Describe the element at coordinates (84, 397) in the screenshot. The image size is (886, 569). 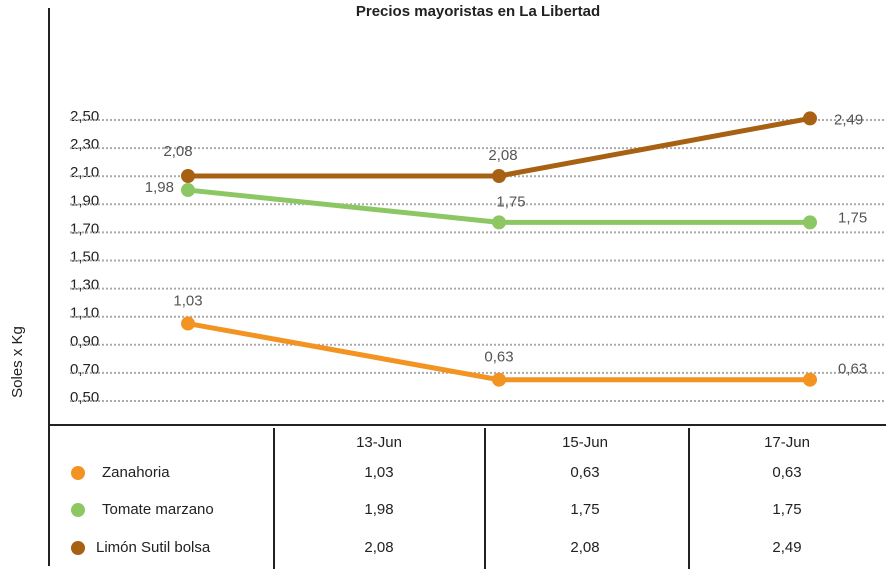
I see `y-tick-label: 0,50` at that location.